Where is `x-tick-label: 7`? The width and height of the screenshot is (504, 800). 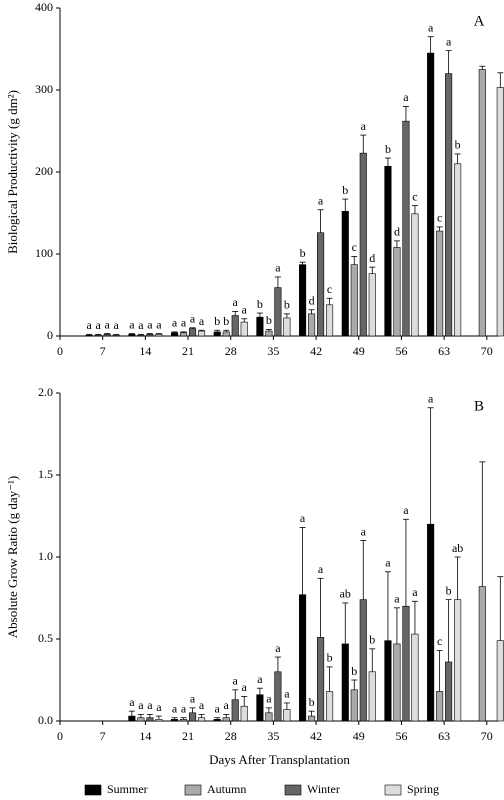 x-tick-label: 7 is located at coordinates (103, 736).